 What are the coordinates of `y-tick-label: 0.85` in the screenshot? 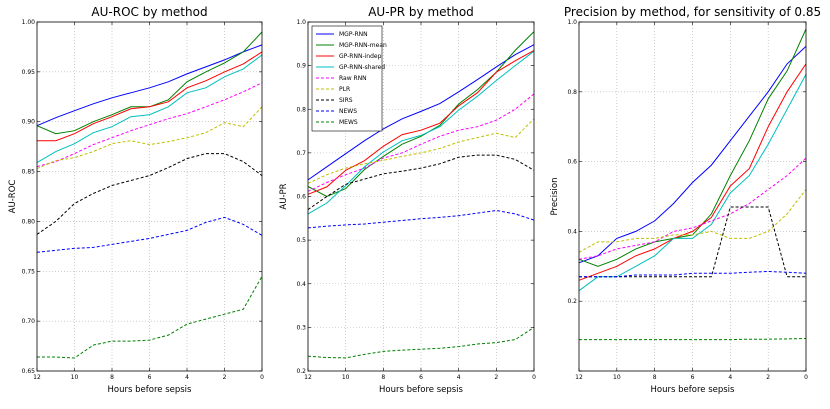 It's located at (29, 172).